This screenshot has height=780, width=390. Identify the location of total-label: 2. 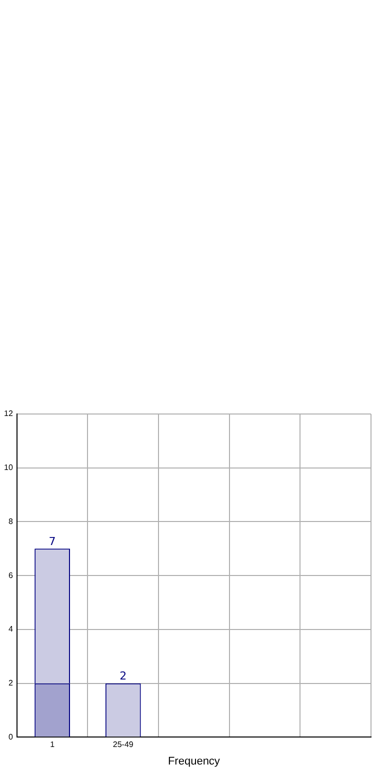
(123, 676).